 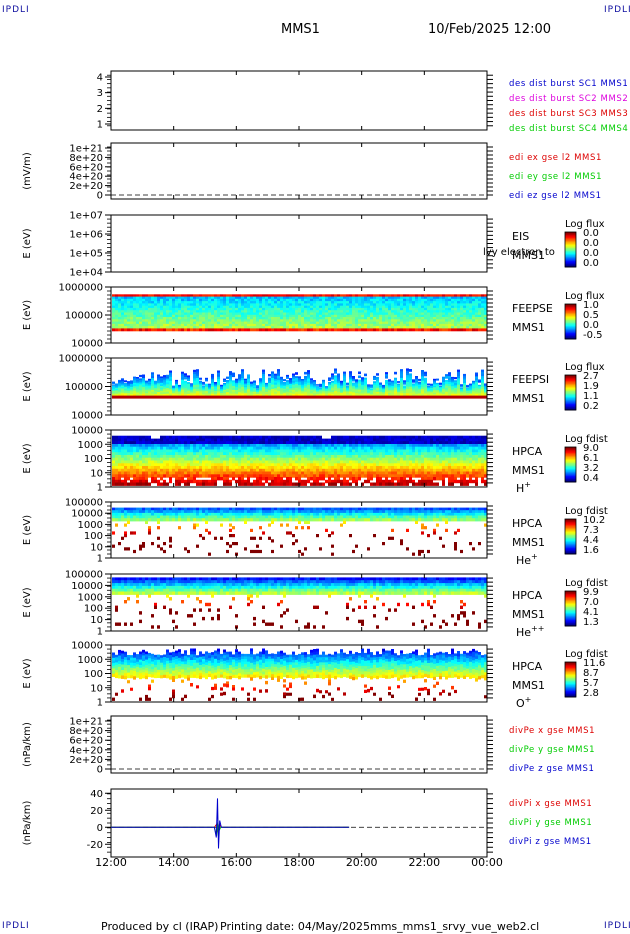 What do you see at coordinates (570, 328) in the screenshot?
I see `panel-feepse-colorbar-cell` at bounding box center [570, 328].